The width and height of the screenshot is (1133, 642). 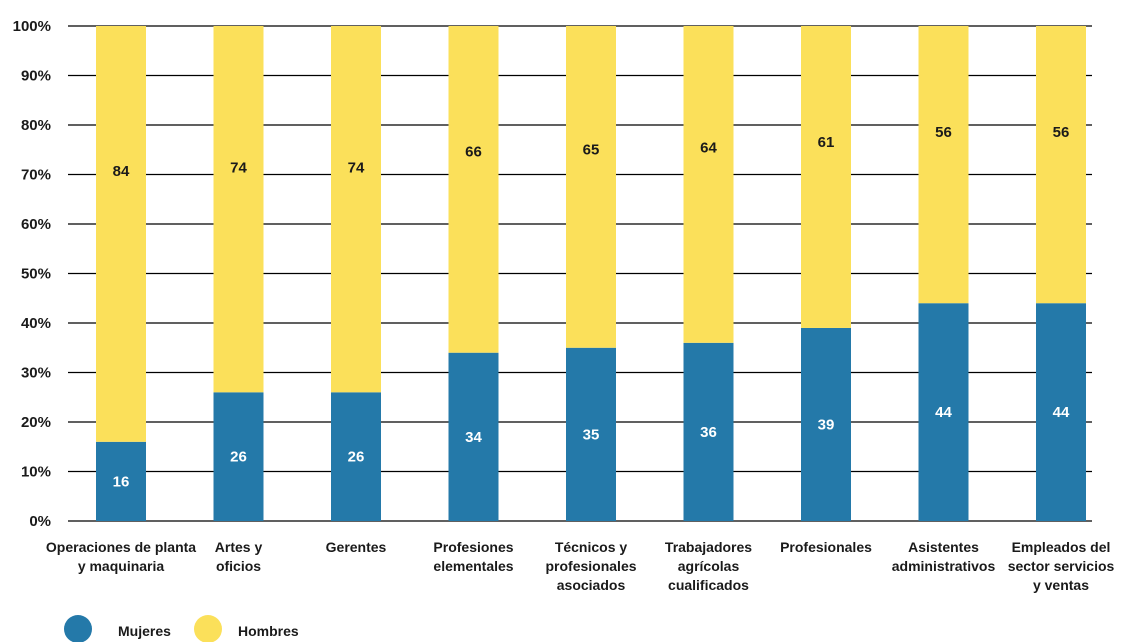 I want to click on legend-swatch-hombres, so click(x=208, y=628).